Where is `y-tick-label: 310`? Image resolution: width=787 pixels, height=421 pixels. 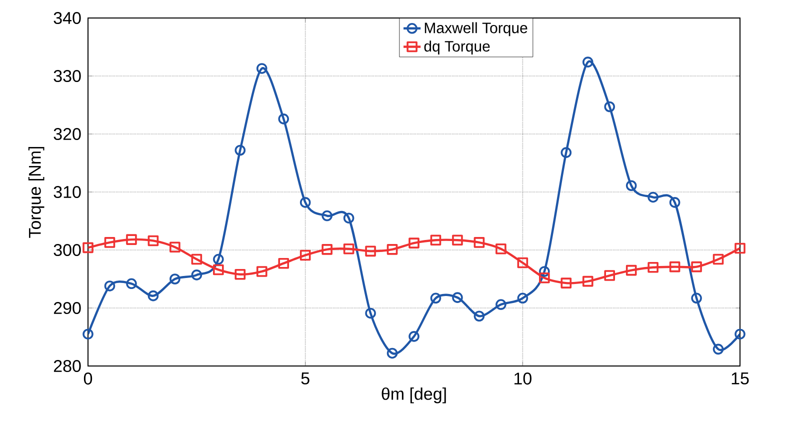
y-tick-label: 310 is located at coordinates (67, 192).